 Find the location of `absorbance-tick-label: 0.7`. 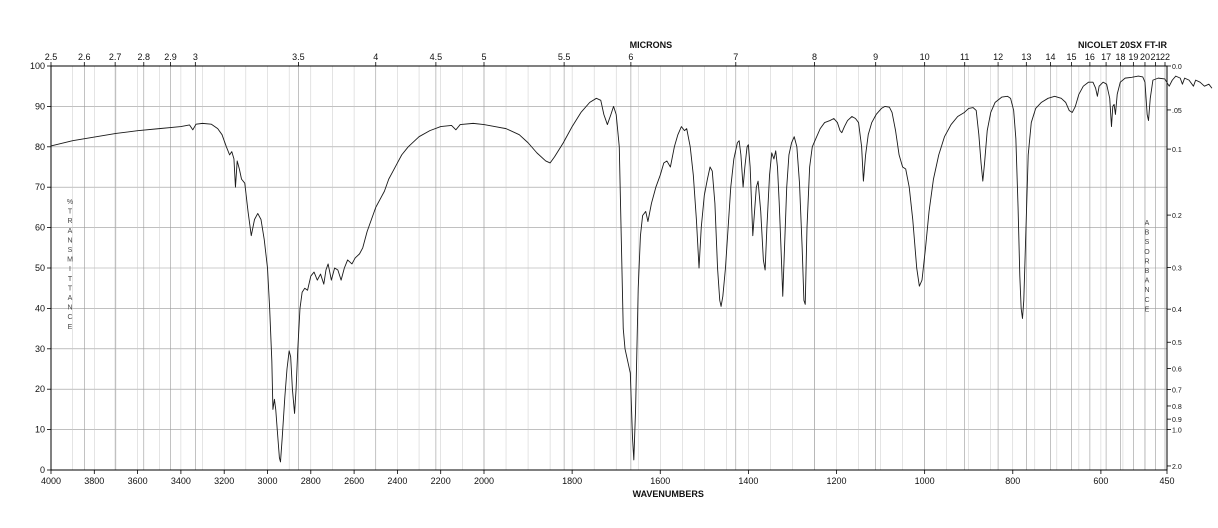

absorbance-tick-label: 0.7 is located at coordinates (1177, 390).